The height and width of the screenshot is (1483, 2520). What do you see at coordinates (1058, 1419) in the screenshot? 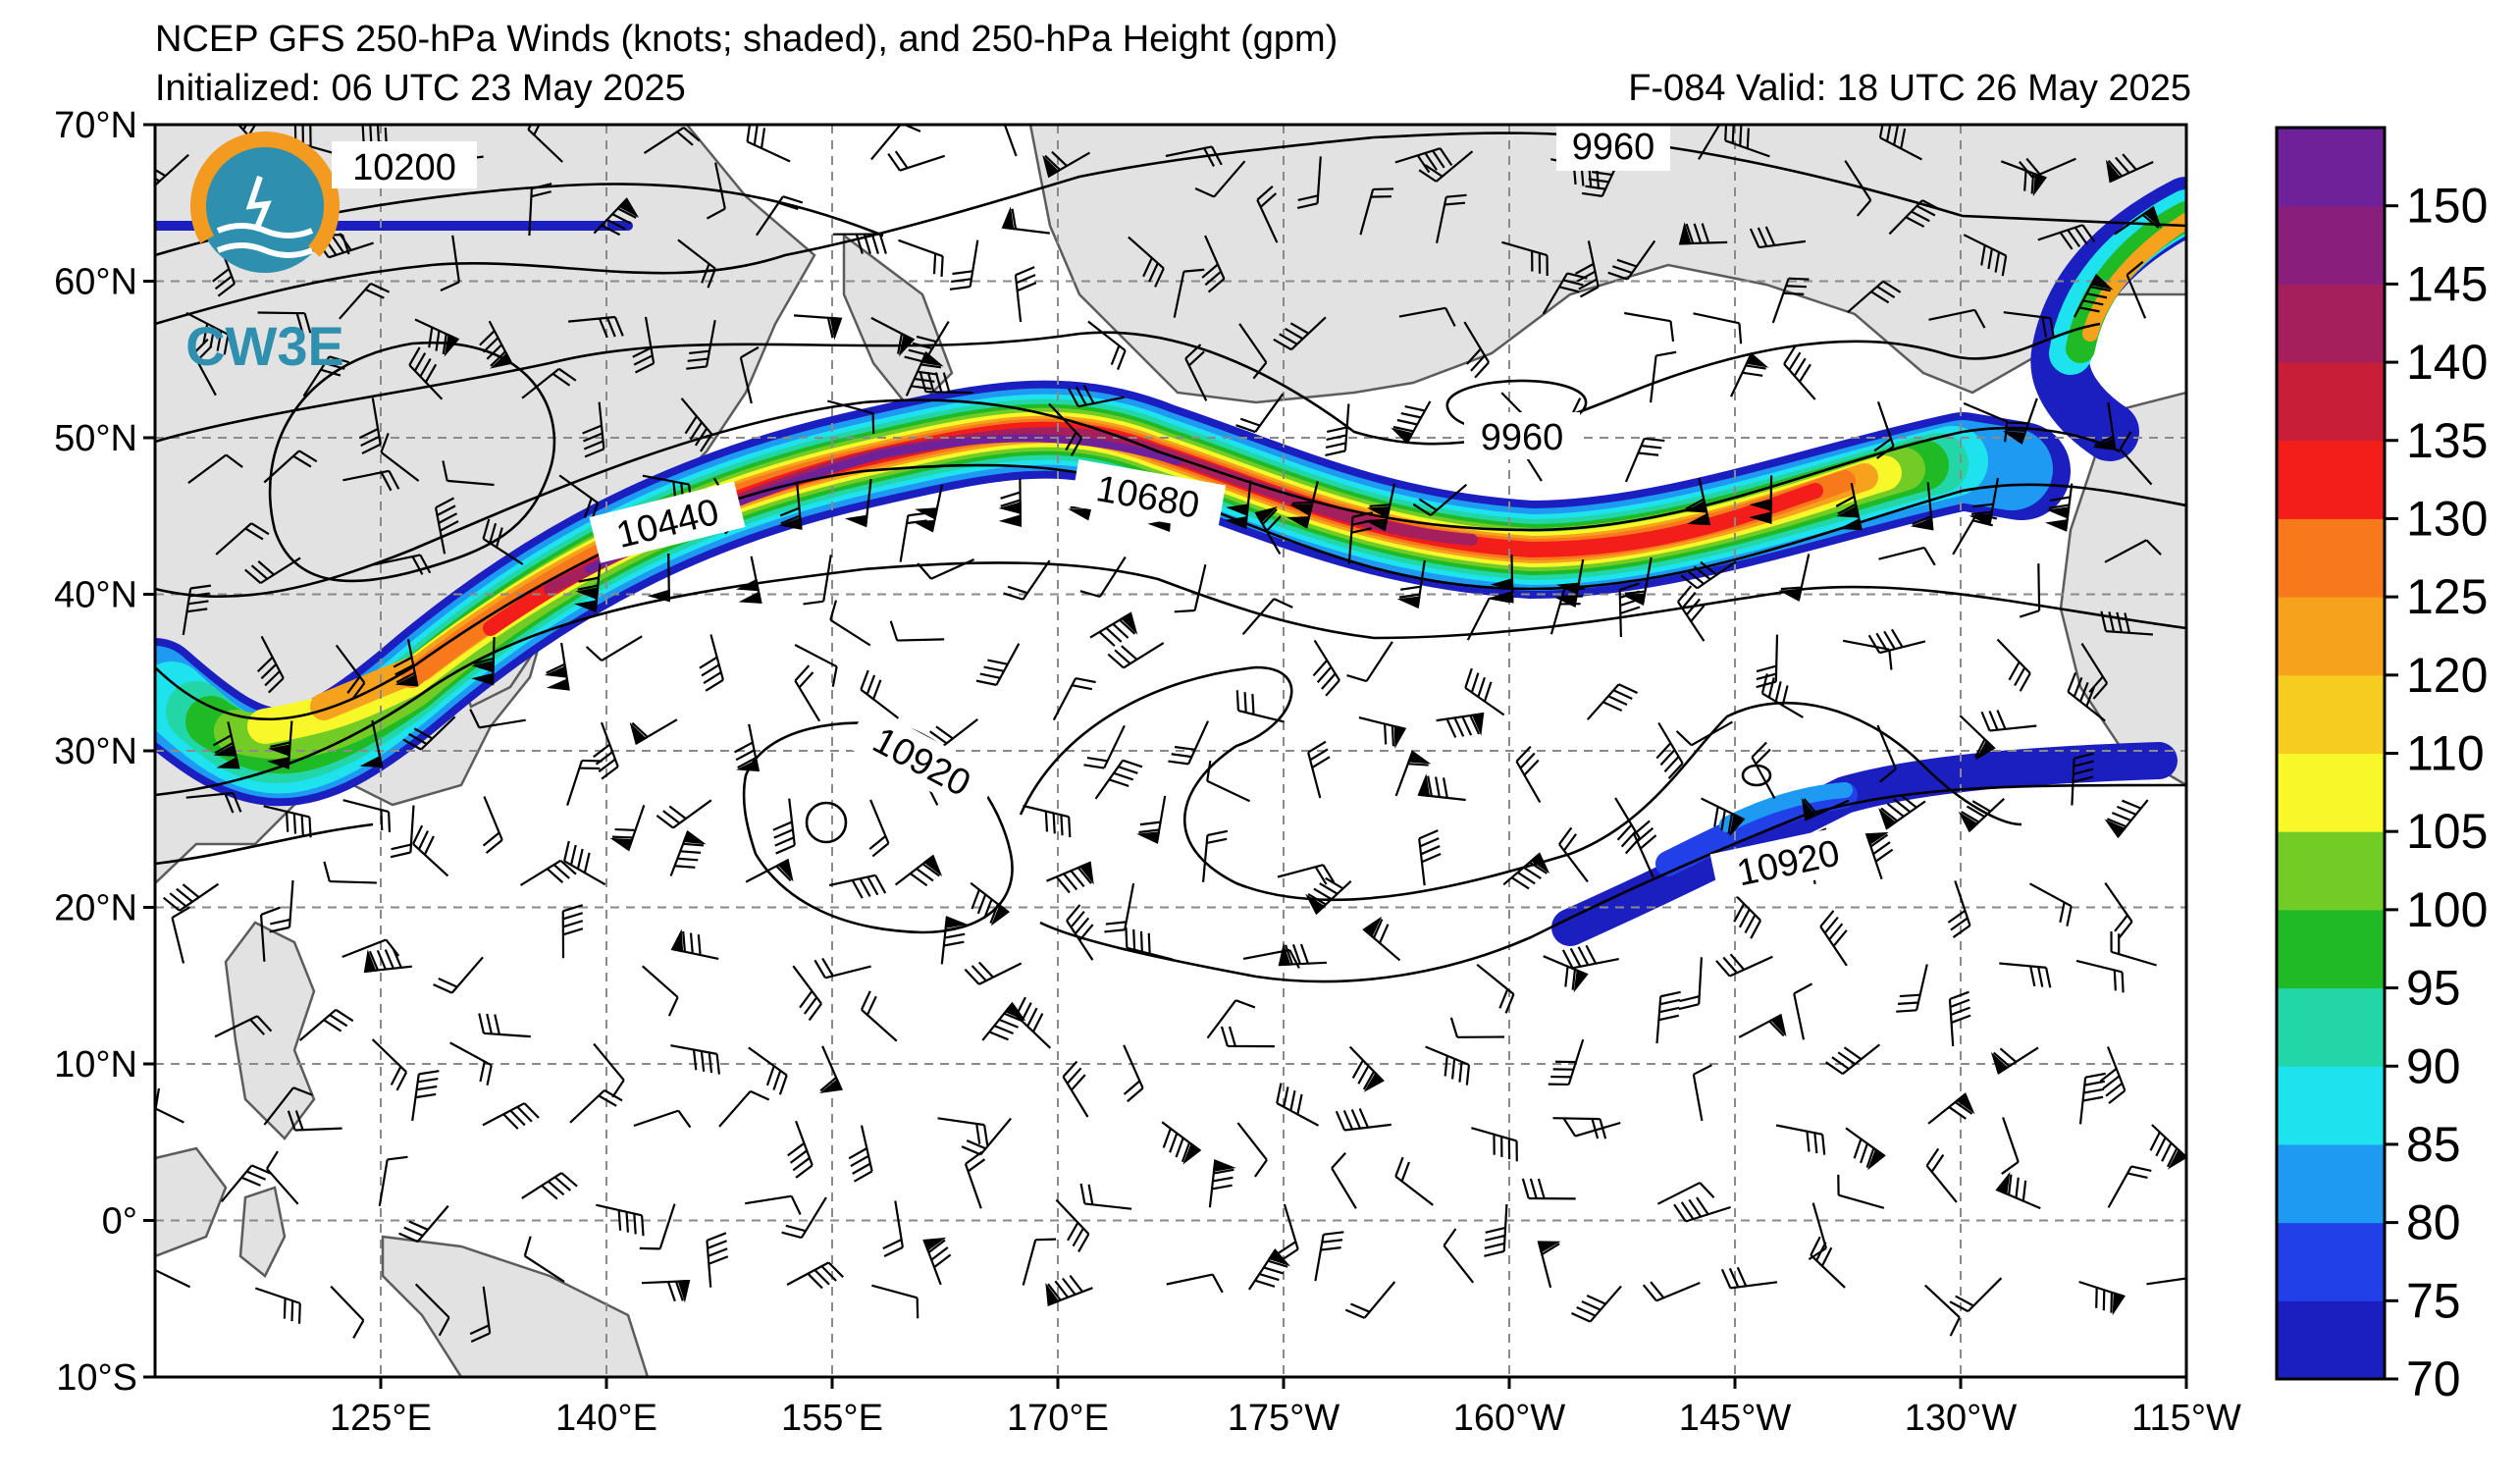
I see `lon-label: 170°E` at bounding box center [1058, 1419].